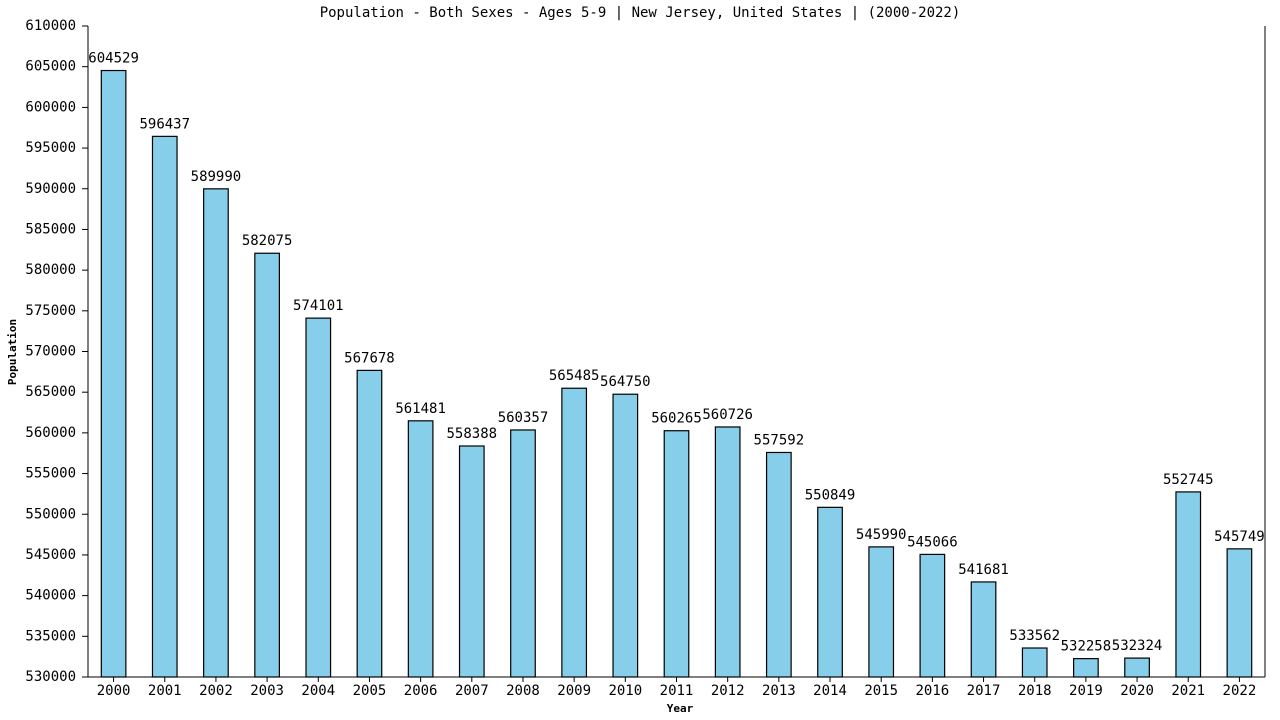 The image size is (1280, 720). Describe the element at coordinates (370, 691) in the screenshot. I see `x-tick-label: 2005` at that location.